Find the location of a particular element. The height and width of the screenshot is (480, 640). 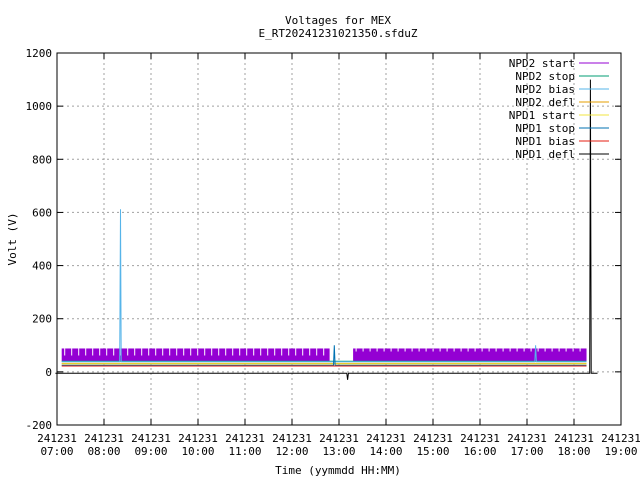

y-tick-label: 400 is located at coordinates (42, 266).